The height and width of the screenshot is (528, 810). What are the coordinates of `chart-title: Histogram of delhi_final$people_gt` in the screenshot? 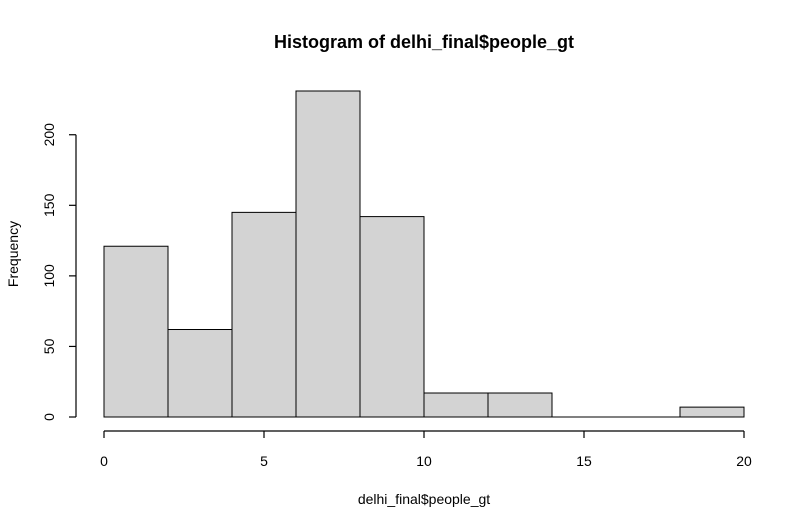 It's located at (424, 42).